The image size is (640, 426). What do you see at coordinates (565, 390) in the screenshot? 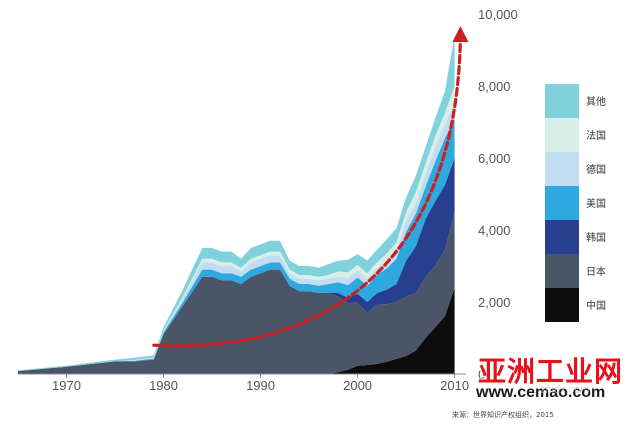
I see `watermark-faint: zhidx.com` at bounding box center [565, 390].